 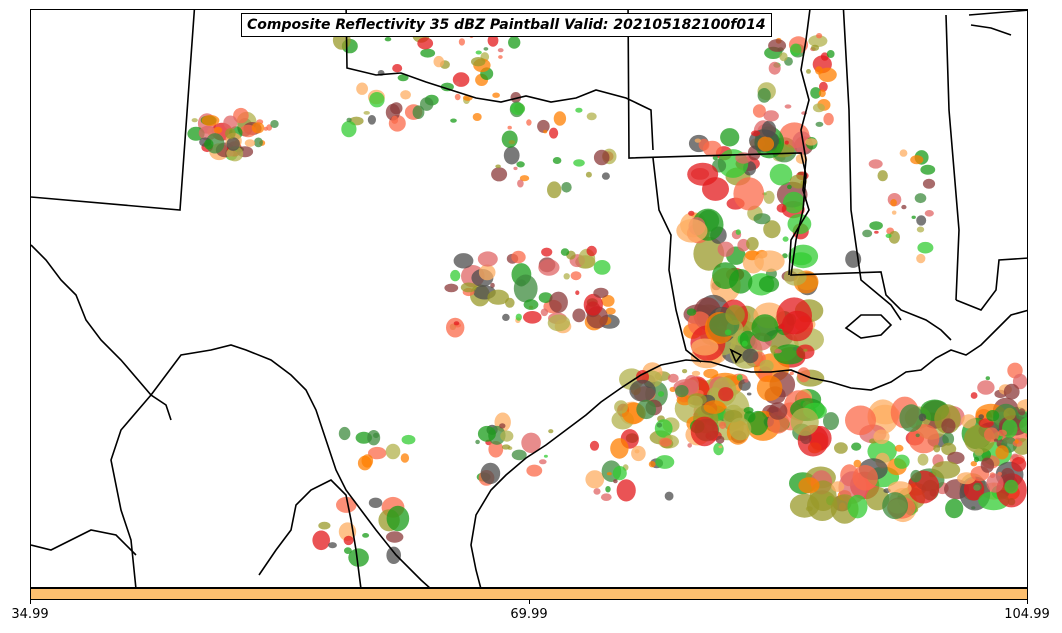 I want to click on coast-se, so click(x=991, y=30).